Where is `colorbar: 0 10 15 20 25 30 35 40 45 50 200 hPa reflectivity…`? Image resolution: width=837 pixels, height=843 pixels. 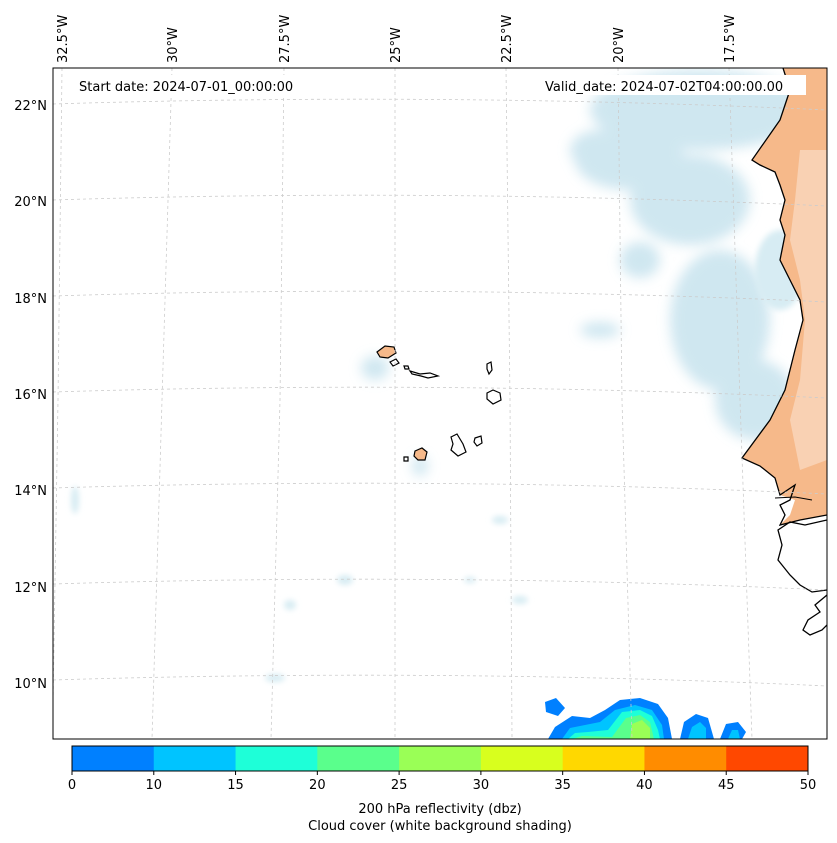
colorbar: 0 10 15 20 25 30 35 40 45 50 200 hPa reflectivity… is located at coordinates (442, 789).